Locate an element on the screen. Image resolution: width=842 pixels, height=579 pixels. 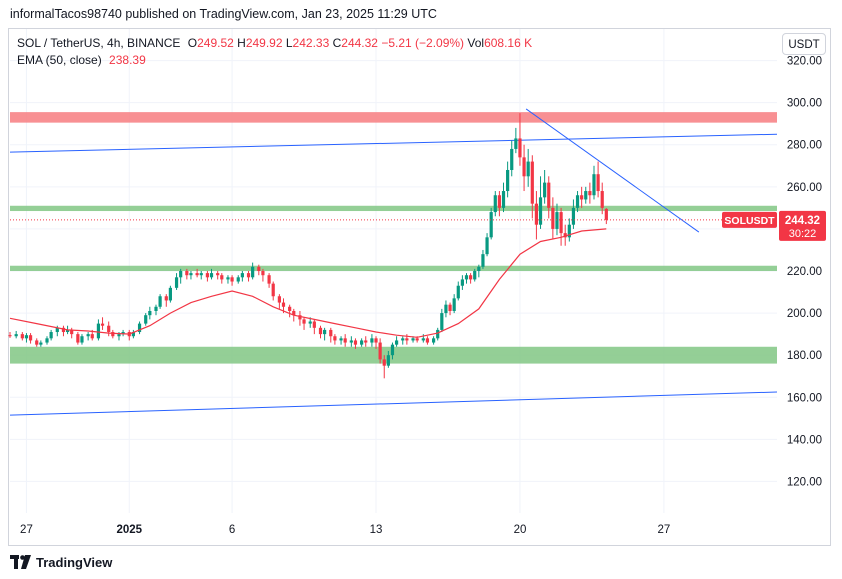
legend-open: 249.52 is located at coordinates (215, 43).